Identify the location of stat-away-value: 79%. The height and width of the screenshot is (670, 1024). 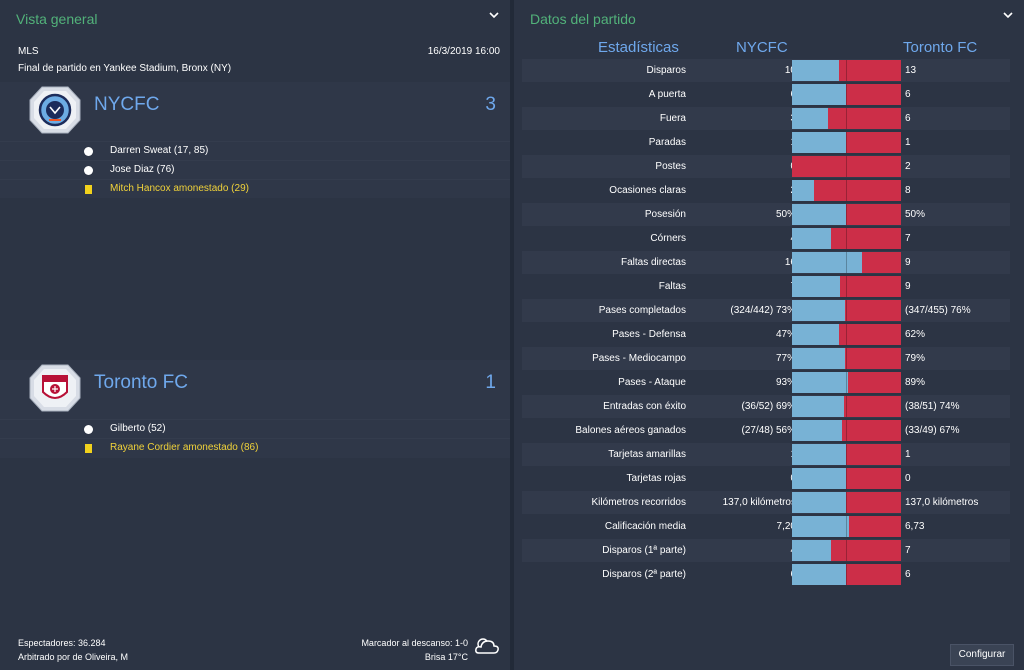
(915, 358).